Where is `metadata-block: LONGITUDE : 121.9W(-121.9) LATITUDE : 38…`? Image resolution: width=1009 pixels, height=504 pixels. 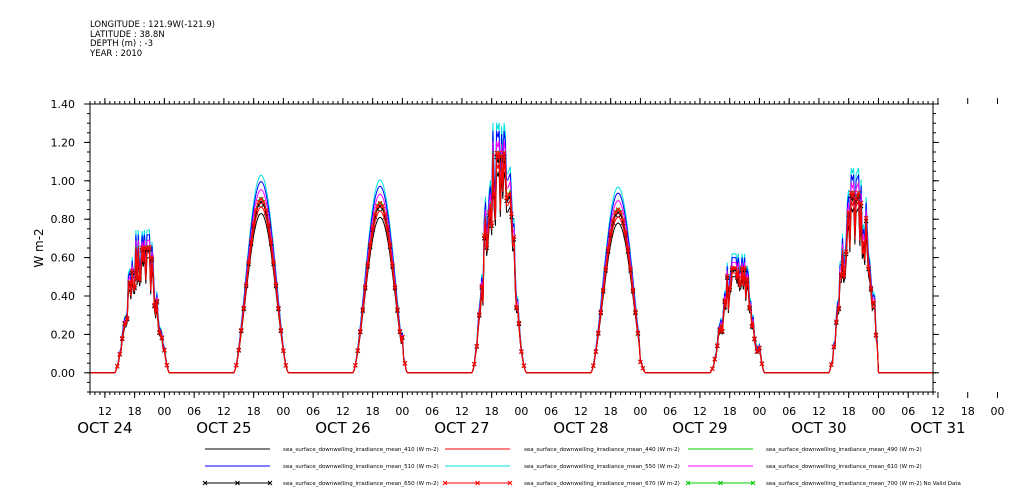 metadata-block: LONGITUDE : 121.9W(-121.9) LATITUDE : 38… is located at coordinates (152, 39).